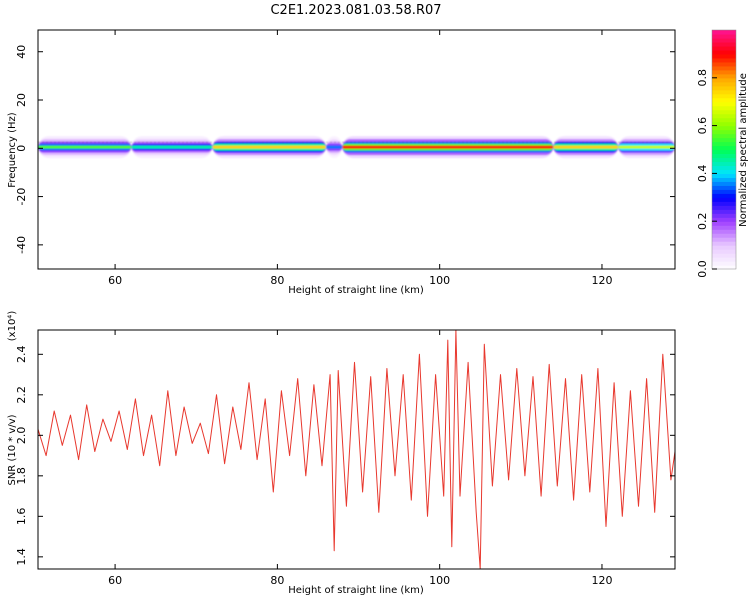  I want to click on snr-y-tick-label: 1.4, so click(21, 557).